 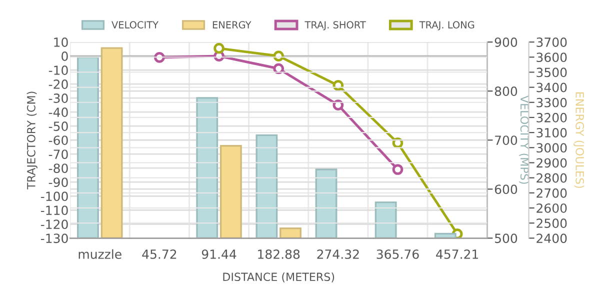 What do you see at coordinates (551, 133) in the screenshot?
I see `y3-tick-label: 3100` at bounding box center [551, 133].